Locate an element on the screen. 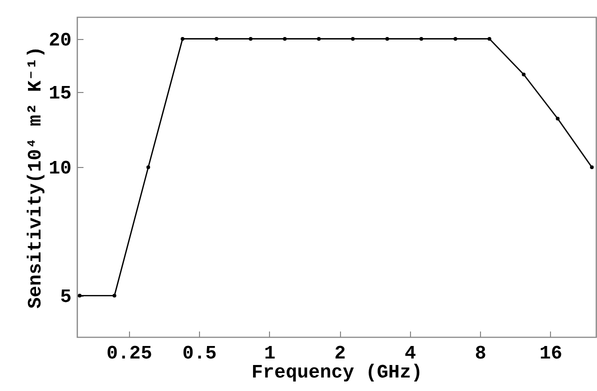 This screenshot has width=597, height=391. x-tick-label: 16 is located at coordinates (550, 353).